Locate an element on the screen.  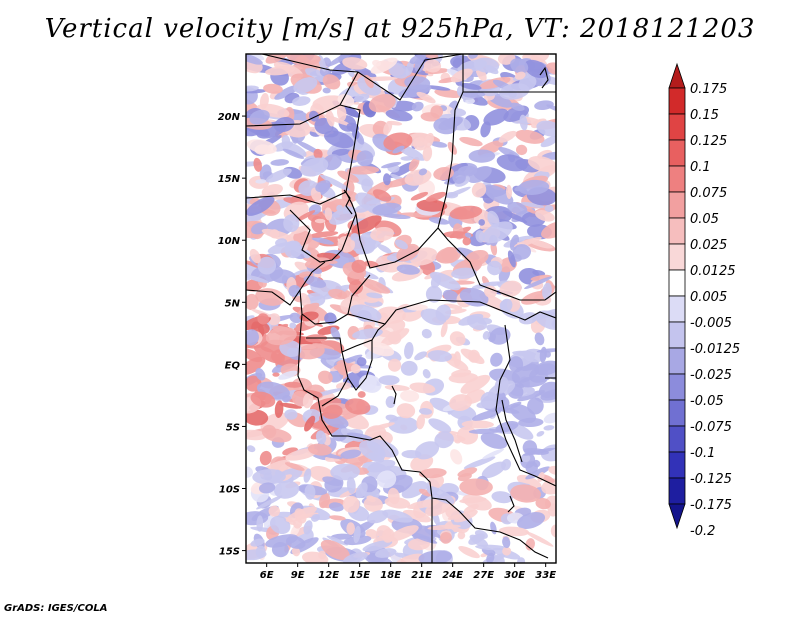
colorbar-label: -0.2 is located at coordinates (702, 531).